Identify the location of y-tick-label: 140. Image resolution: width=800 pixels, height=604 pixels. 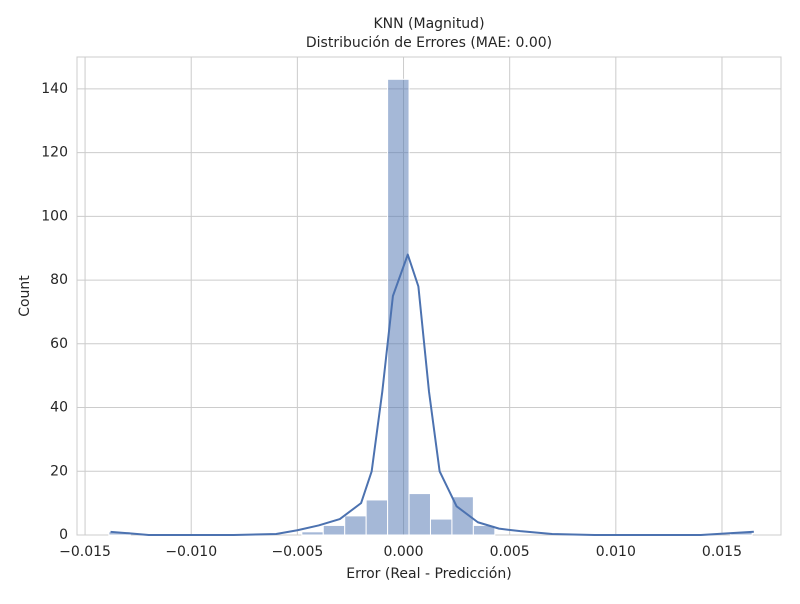
(54, 89).